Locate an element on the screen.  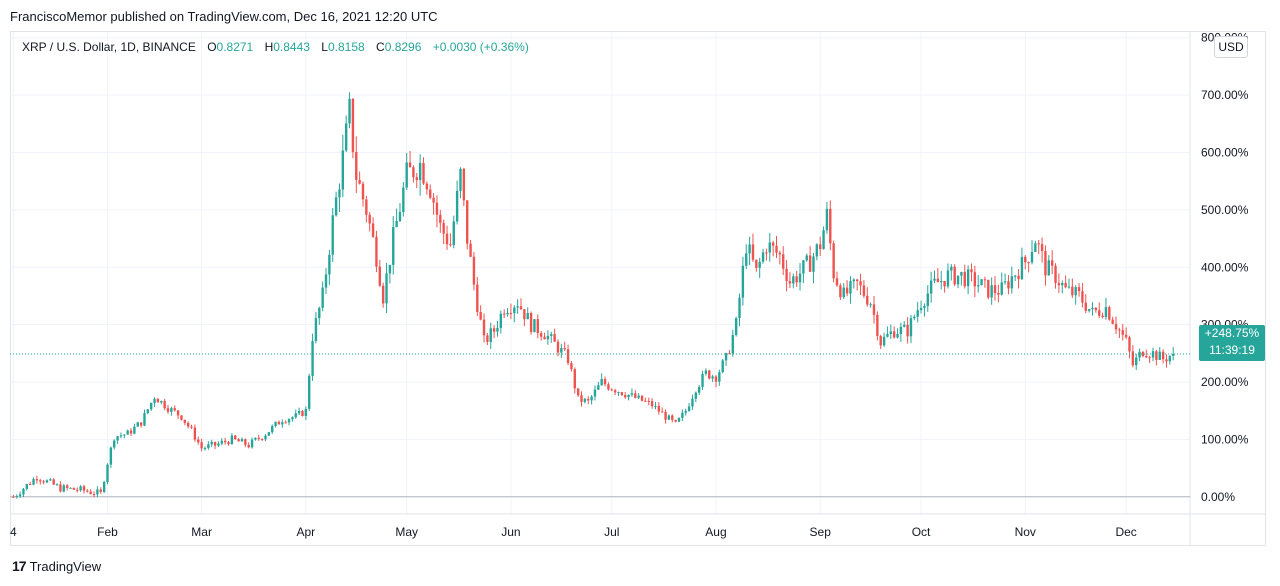
x-tick-label: Jun is located at coordinates (510, 532).